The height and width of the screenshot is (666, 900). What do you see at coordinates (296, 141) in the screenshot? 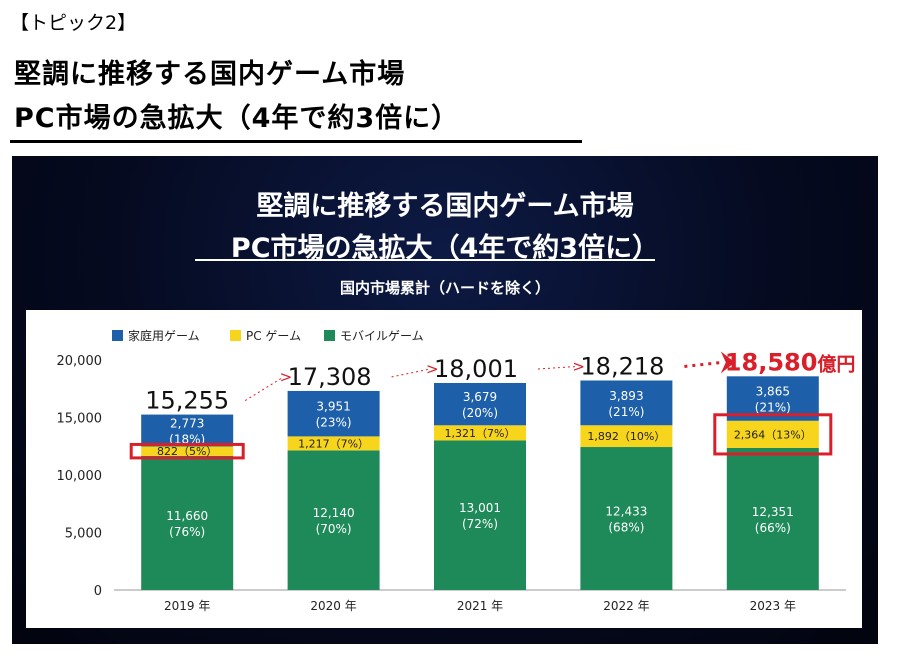
I see `title-underline` at bounding box center [296, 141].